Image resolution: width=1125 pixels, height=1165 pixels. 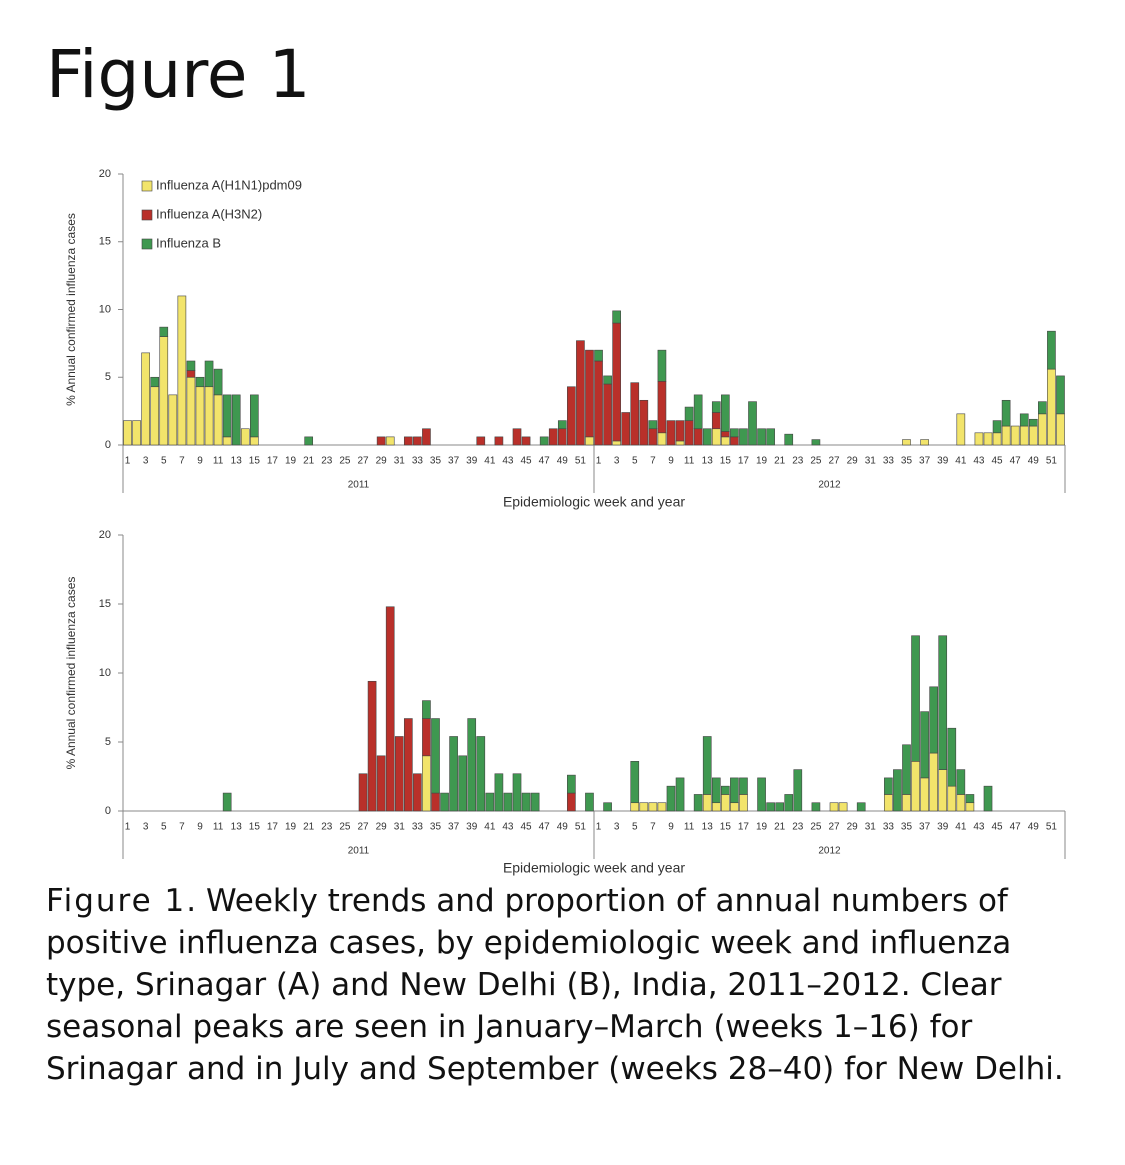 I want to click on y-tick-label: 15, so click(x=105, y=242).